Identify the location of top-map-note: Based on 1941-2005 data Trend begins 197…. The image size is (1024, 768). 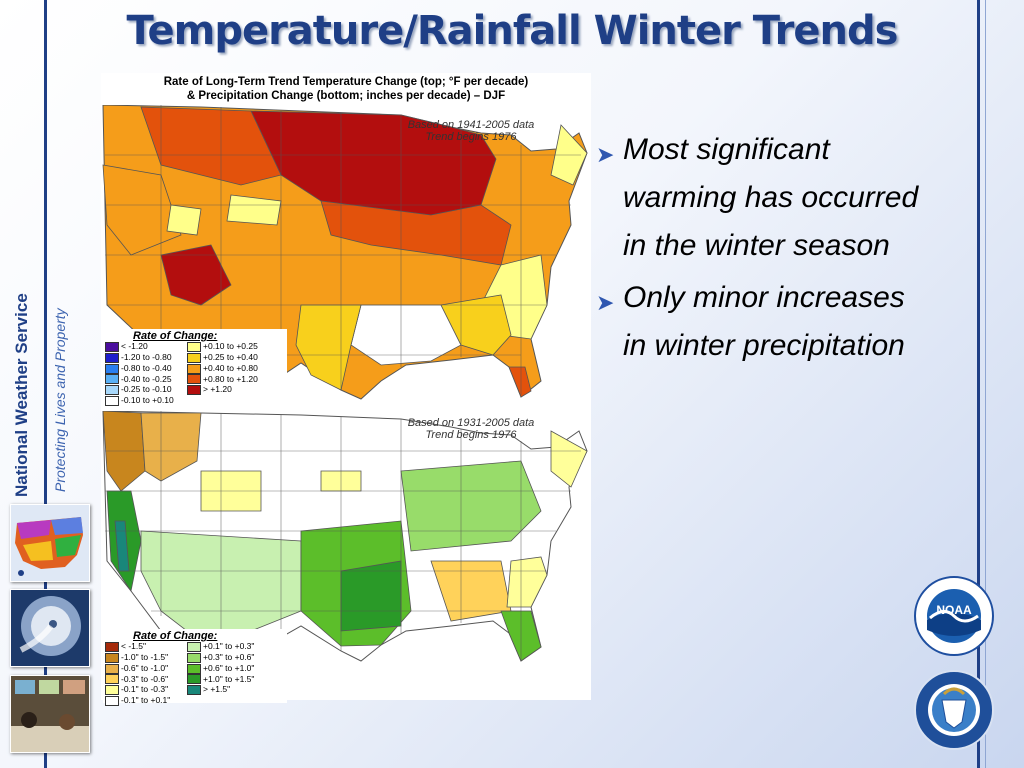
(471, 131).